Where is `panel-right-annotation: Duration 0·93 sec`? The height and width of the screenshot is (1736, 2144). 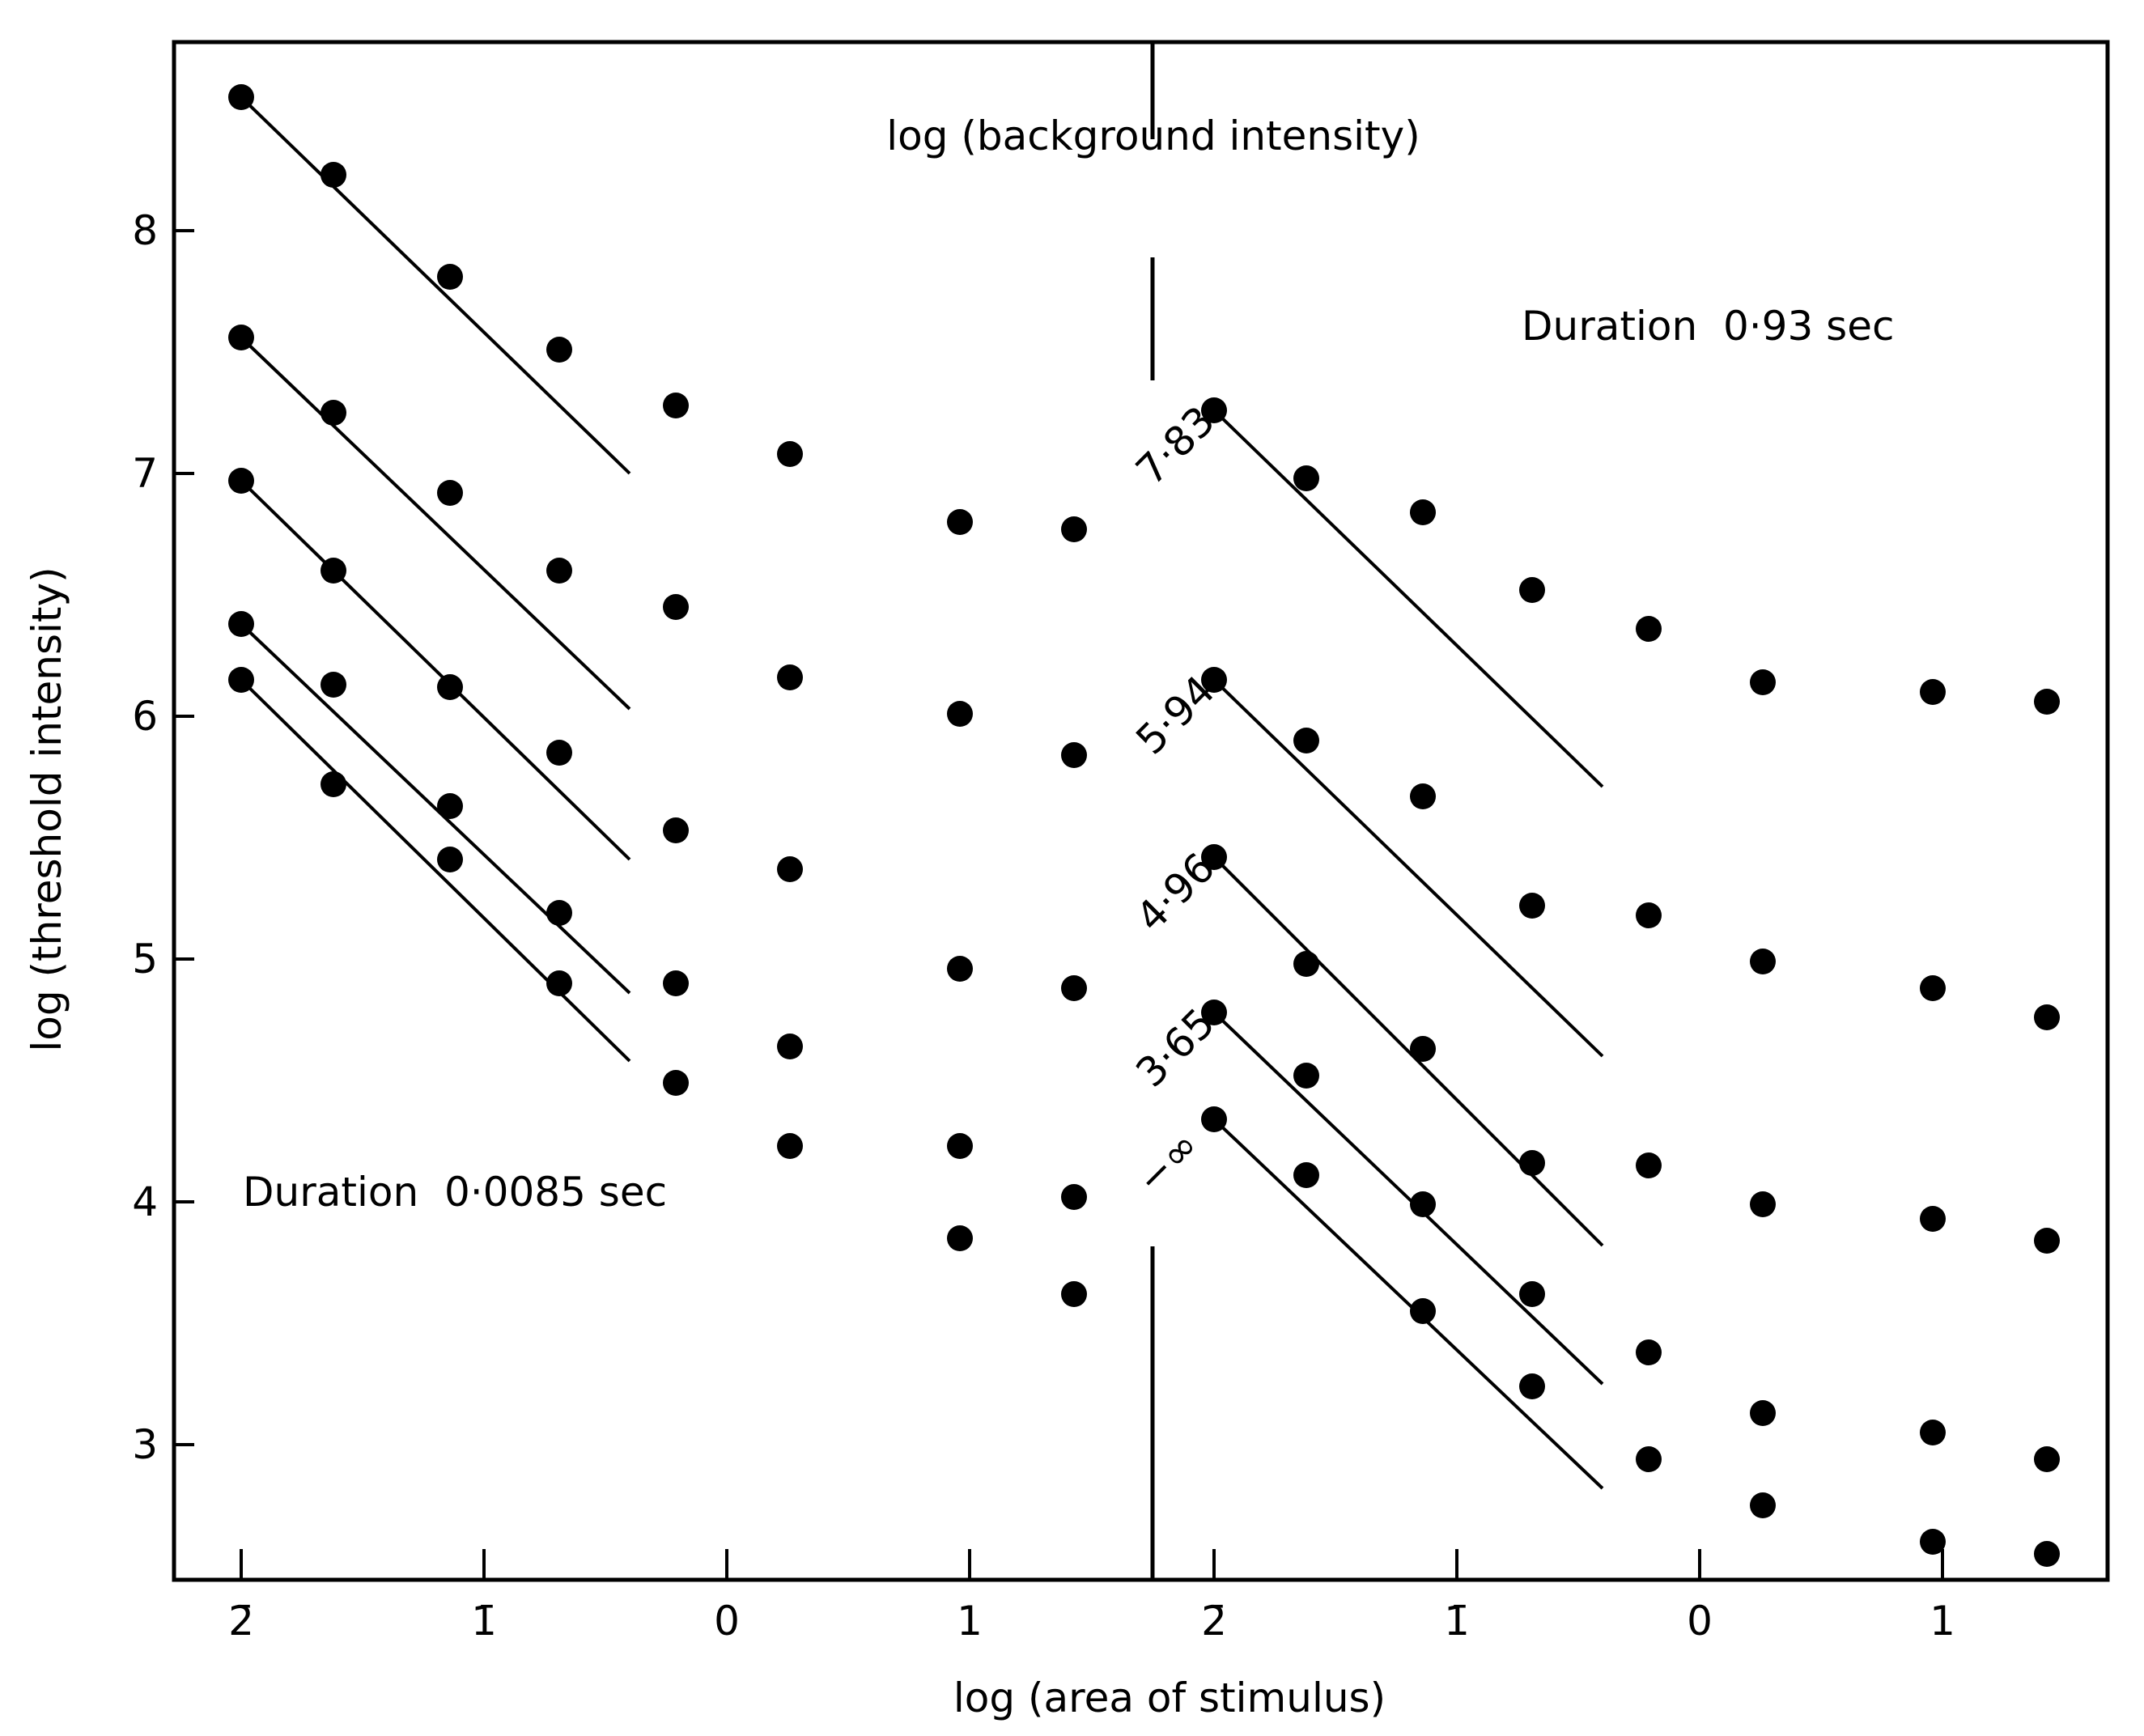 panel-right-annotation: Duration 0·93 sec is located at coordinates (1708, 326).